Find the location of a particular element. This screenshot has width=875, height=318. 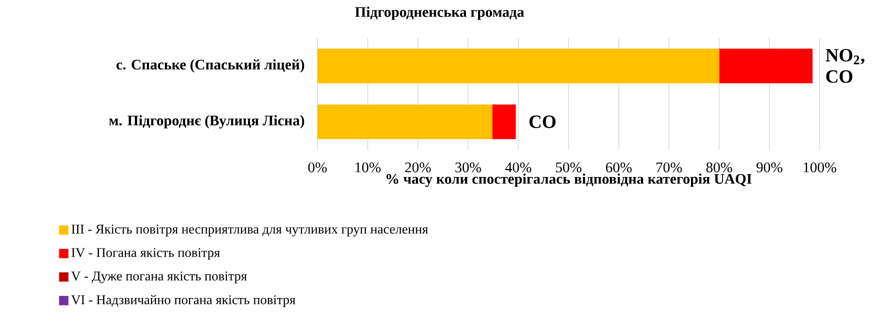

y-tick-label: м. Підгороднє (Вулиця Лісна) is located at coordinates (206, 121).